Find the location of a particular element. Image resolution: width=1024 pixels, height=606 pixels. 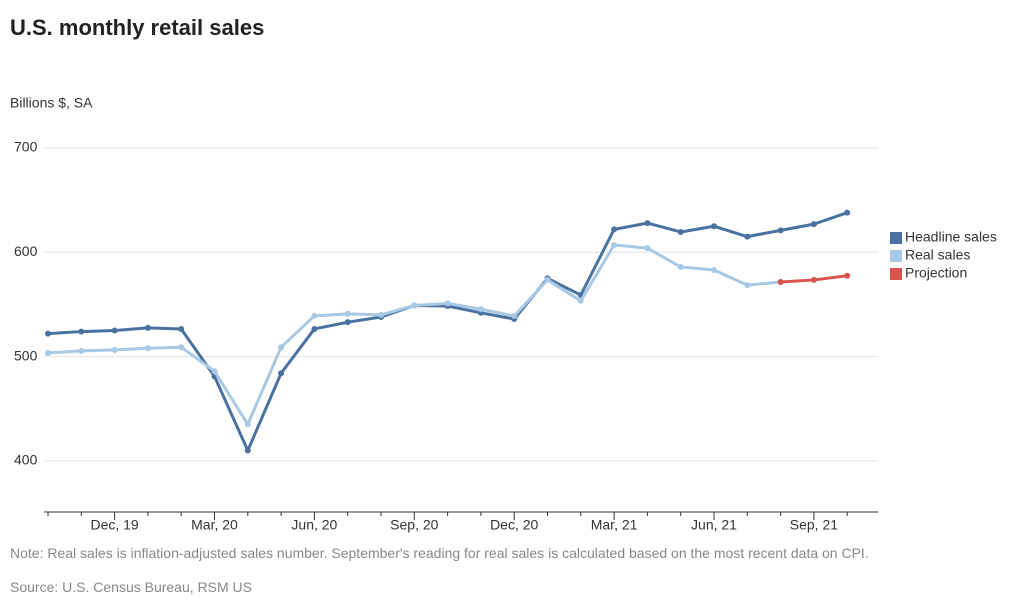

y-tick-label: 700 is located at coordinates (26, 147).